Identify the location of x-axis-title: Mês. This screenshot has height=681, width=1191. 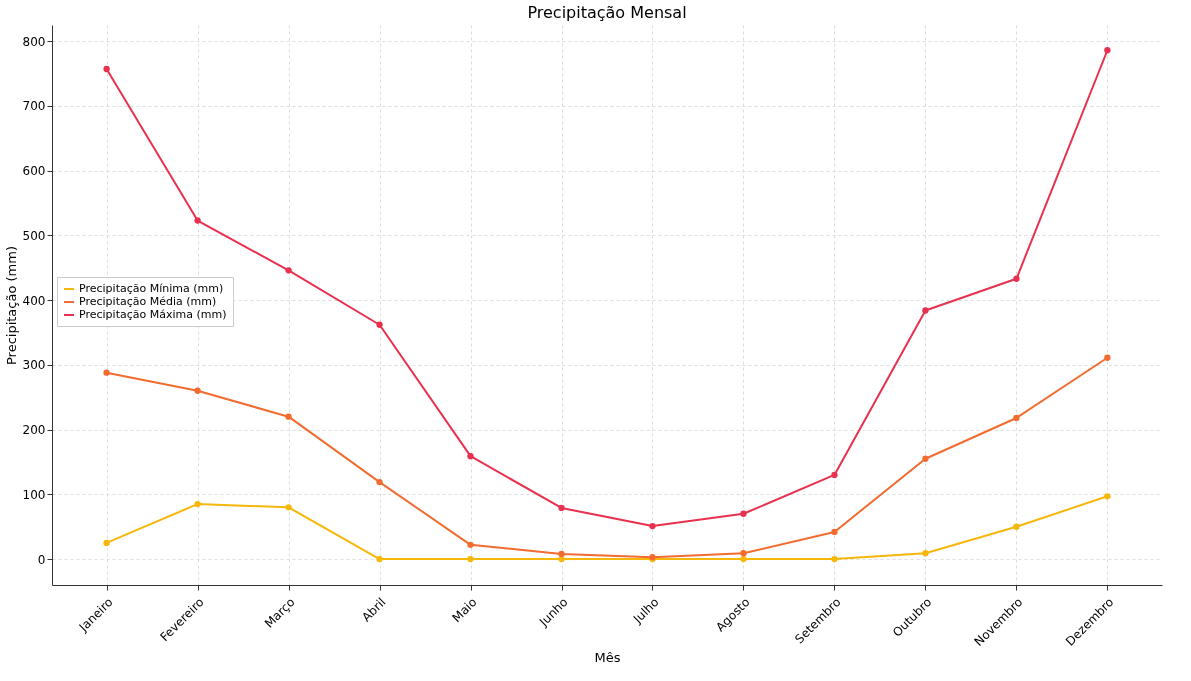
(607, 658).